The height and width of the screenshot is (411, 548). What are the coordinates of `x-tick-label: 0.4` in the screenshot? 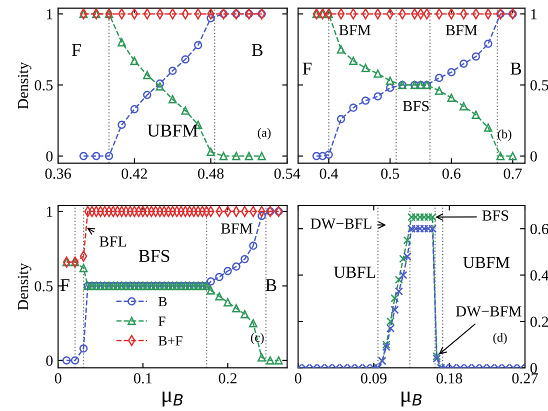 It's located at (329, 173).